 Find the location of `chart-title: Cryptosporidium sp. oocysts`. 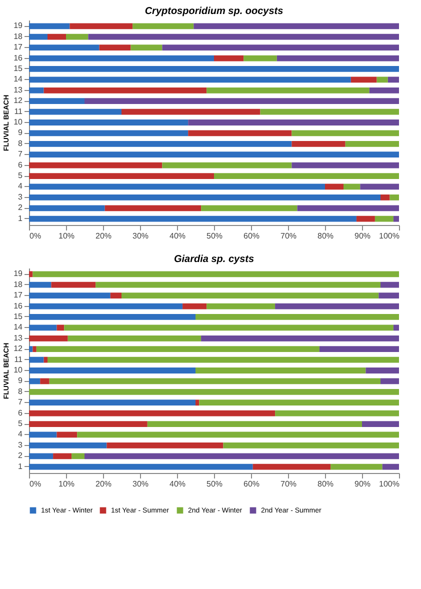

chart-title: Cryptosporidium sp. oocysts is located at coordinates (214, 11).